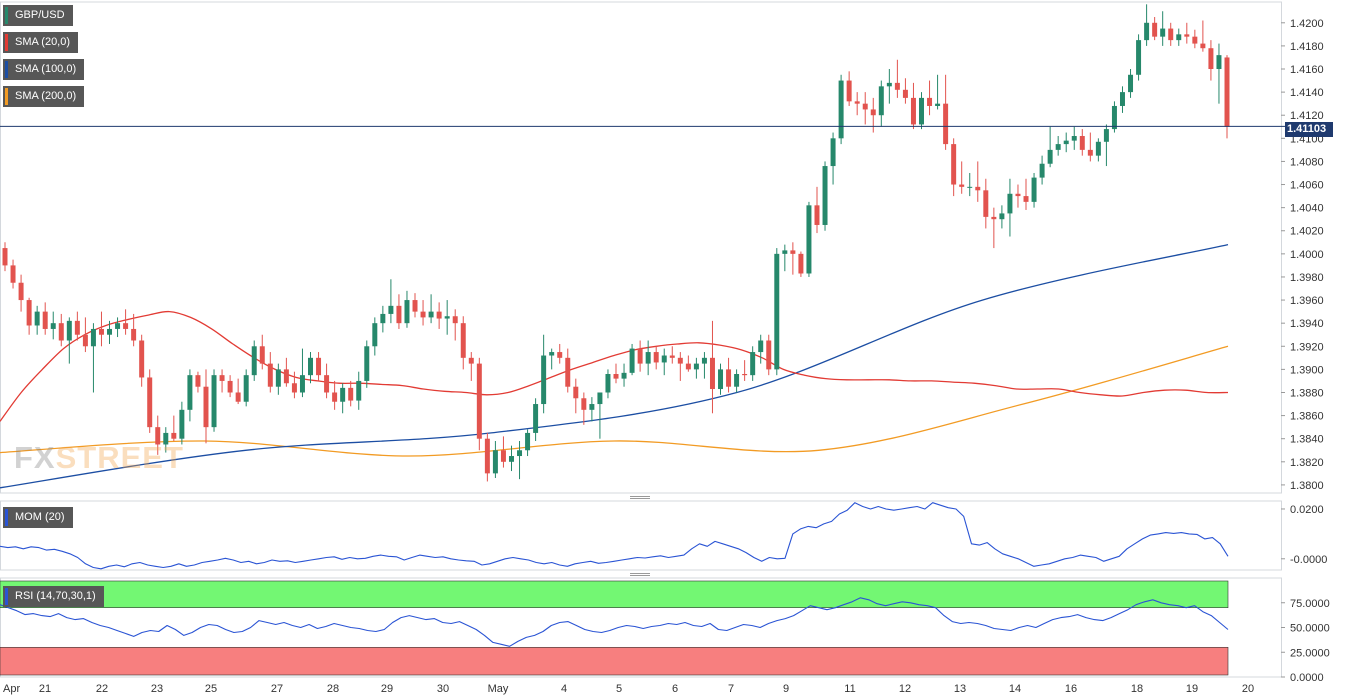  Describe the element at coordinates (614, 628) in the screenshot. I see `rsi-zones` at that location.